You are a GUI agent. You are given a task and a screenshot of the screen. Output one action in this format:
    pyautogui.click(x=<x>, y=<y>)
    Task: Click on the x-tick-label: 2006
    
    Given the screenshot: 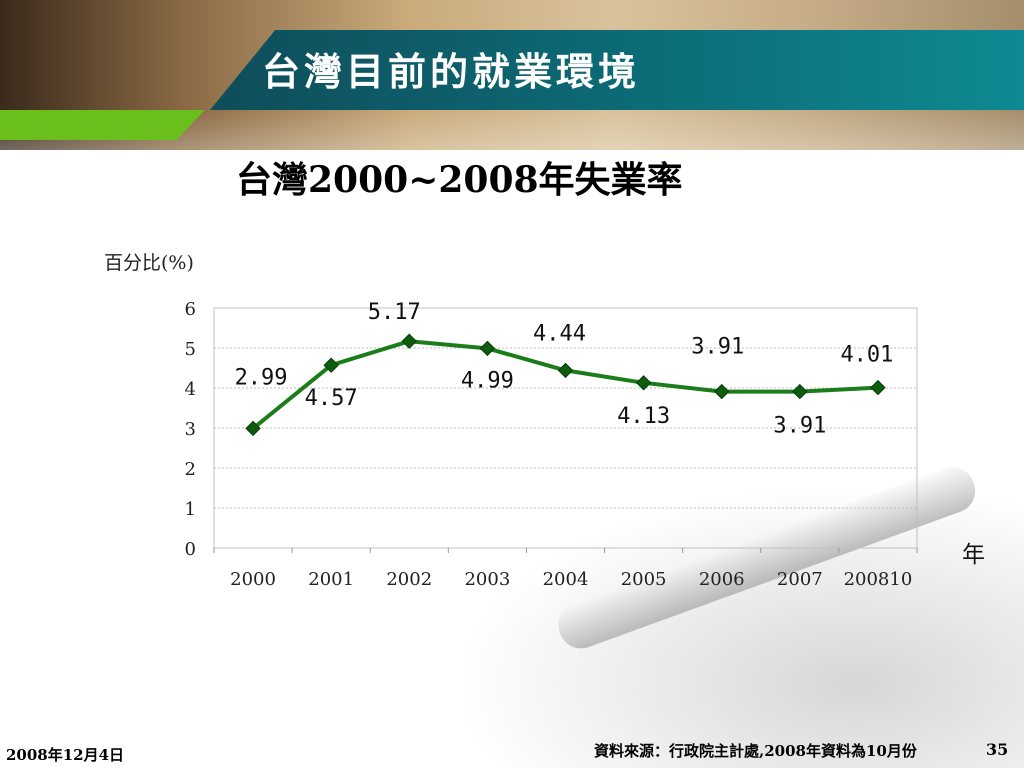 What is the action you would take?
    pyautogui.click(x=722, y=579)
    